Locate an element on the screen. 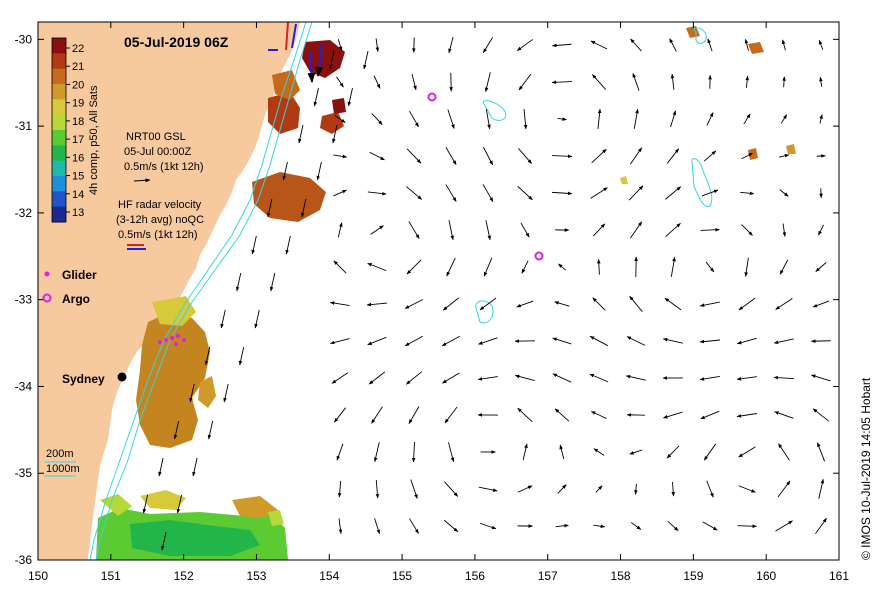  svg-text: 200m is located at coordinates (60, 454).